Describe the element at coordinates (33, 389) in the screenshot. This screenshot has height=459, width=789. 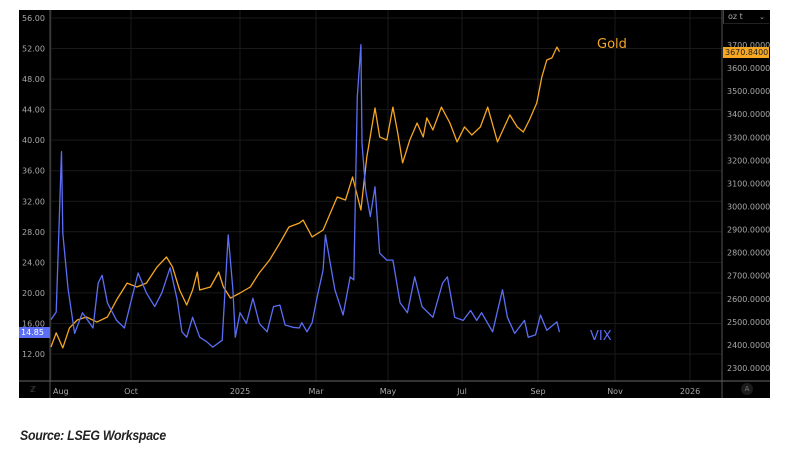
I see `zoom-icon: ℤ` at that location.